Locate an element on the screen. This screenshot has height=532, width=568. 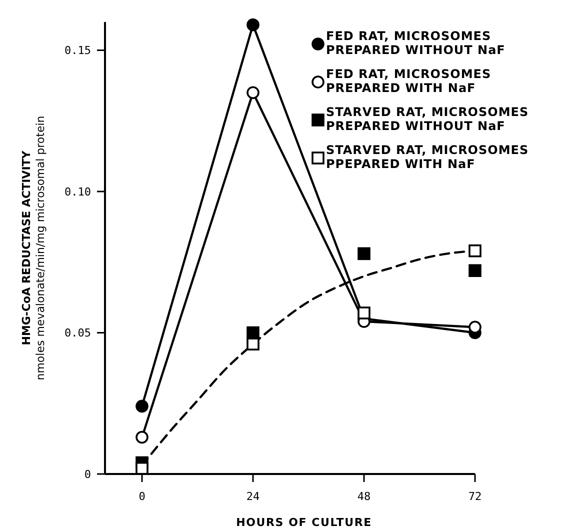
y-axis-title: HMG-CoA REDUCTASE ACTIVITY nmoles mevalonate/min/mg microsomal protein is located at coordinates (33, 248).